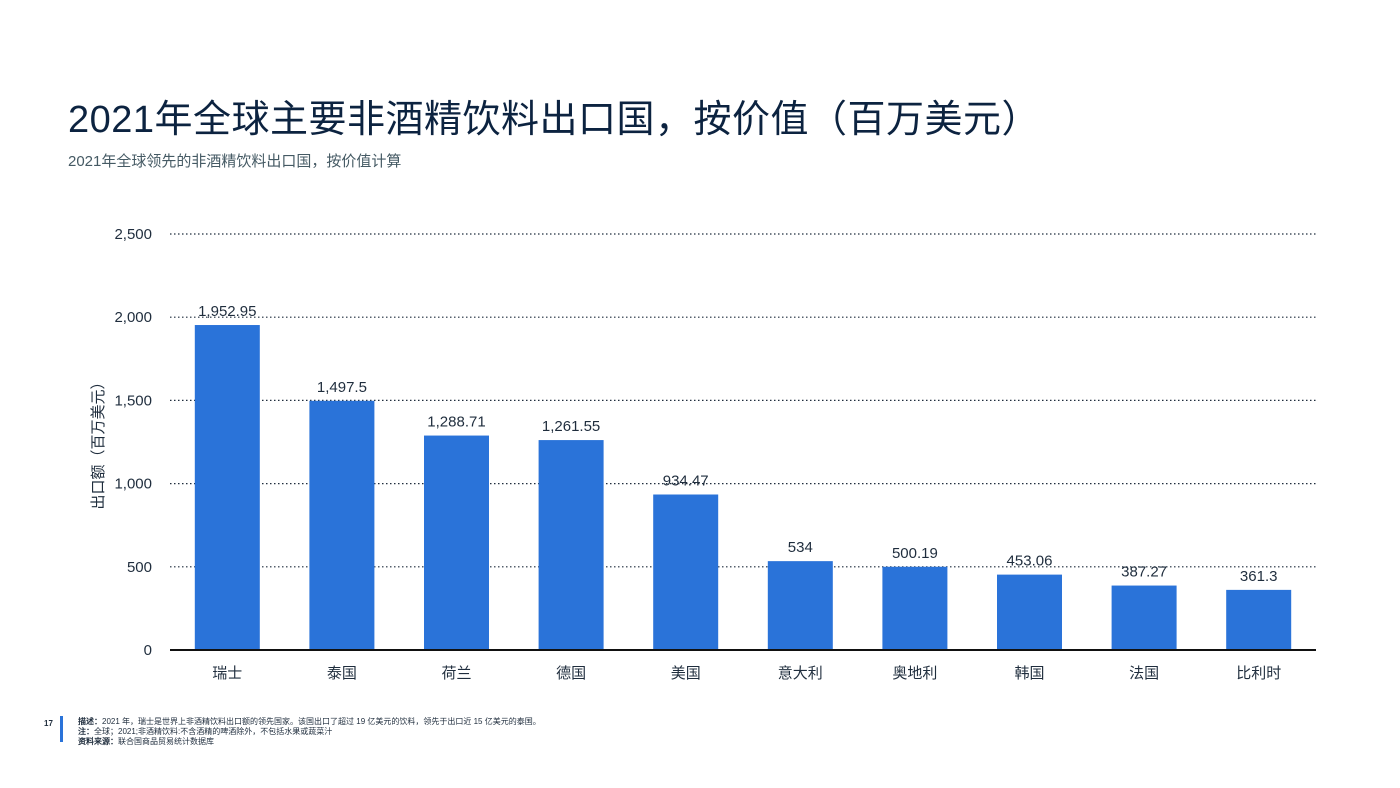  What do you see at coordinates (571, 426) in the screenshot?
I see `data-label: 1,261.55` at bounding box center [571, 426].